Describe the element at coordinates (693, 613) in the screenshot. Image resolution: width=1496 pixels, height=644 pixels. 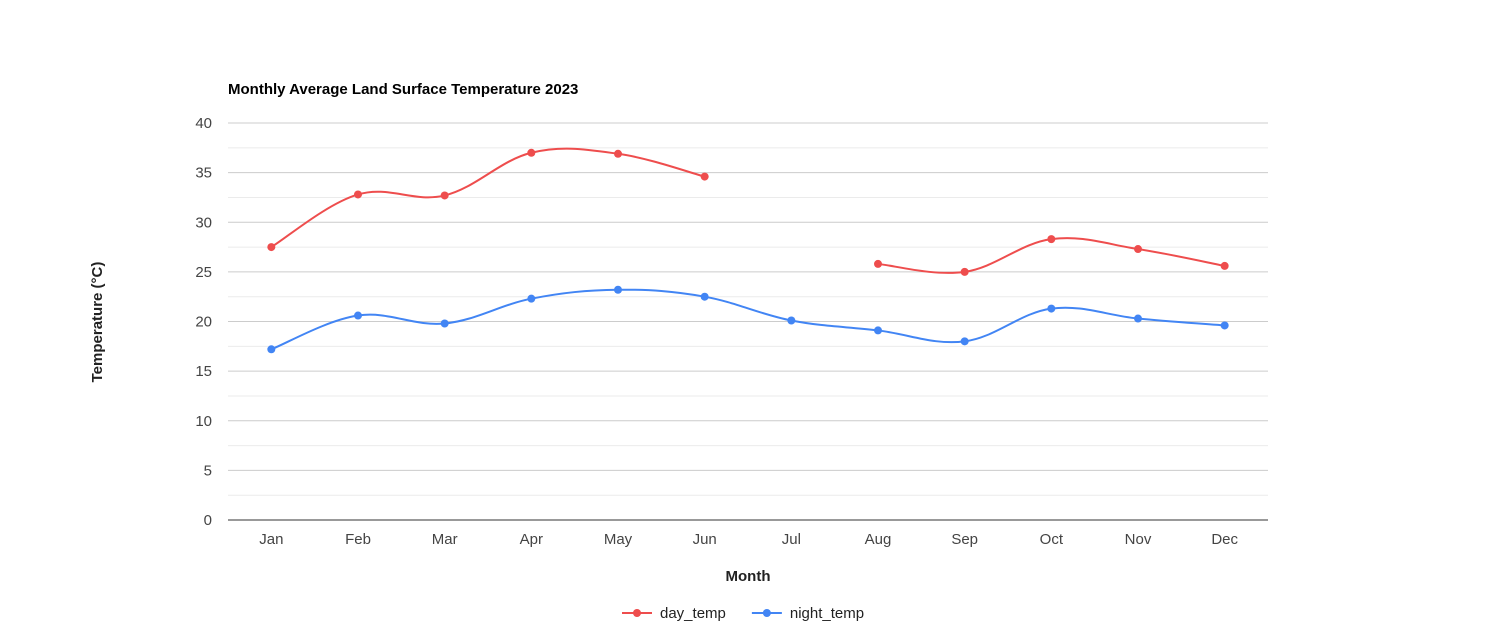
I see `legend-label: day_temp` at that location.